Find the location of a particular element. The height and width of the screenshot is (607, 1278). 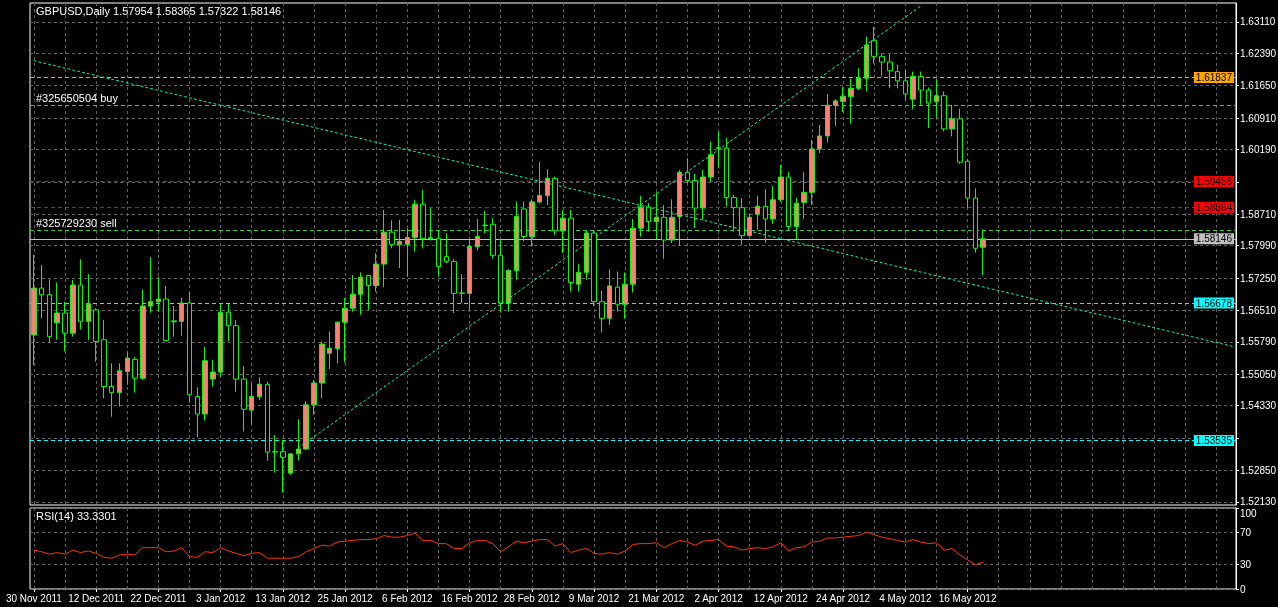

y-tick-label: 1.55790 is located at coordinates (1258, 342).